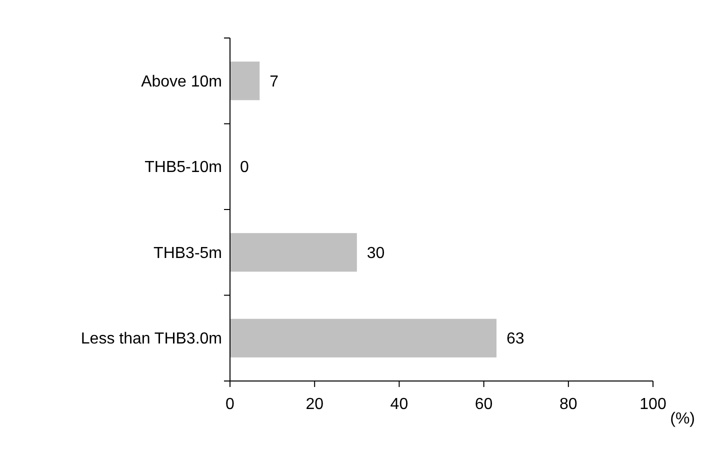 The width and height of the screenshot is (705, 454). Describe the element at coordinates (183, 167) in the screenshot. I see `y-tick-label: THB5-10m` at that location.